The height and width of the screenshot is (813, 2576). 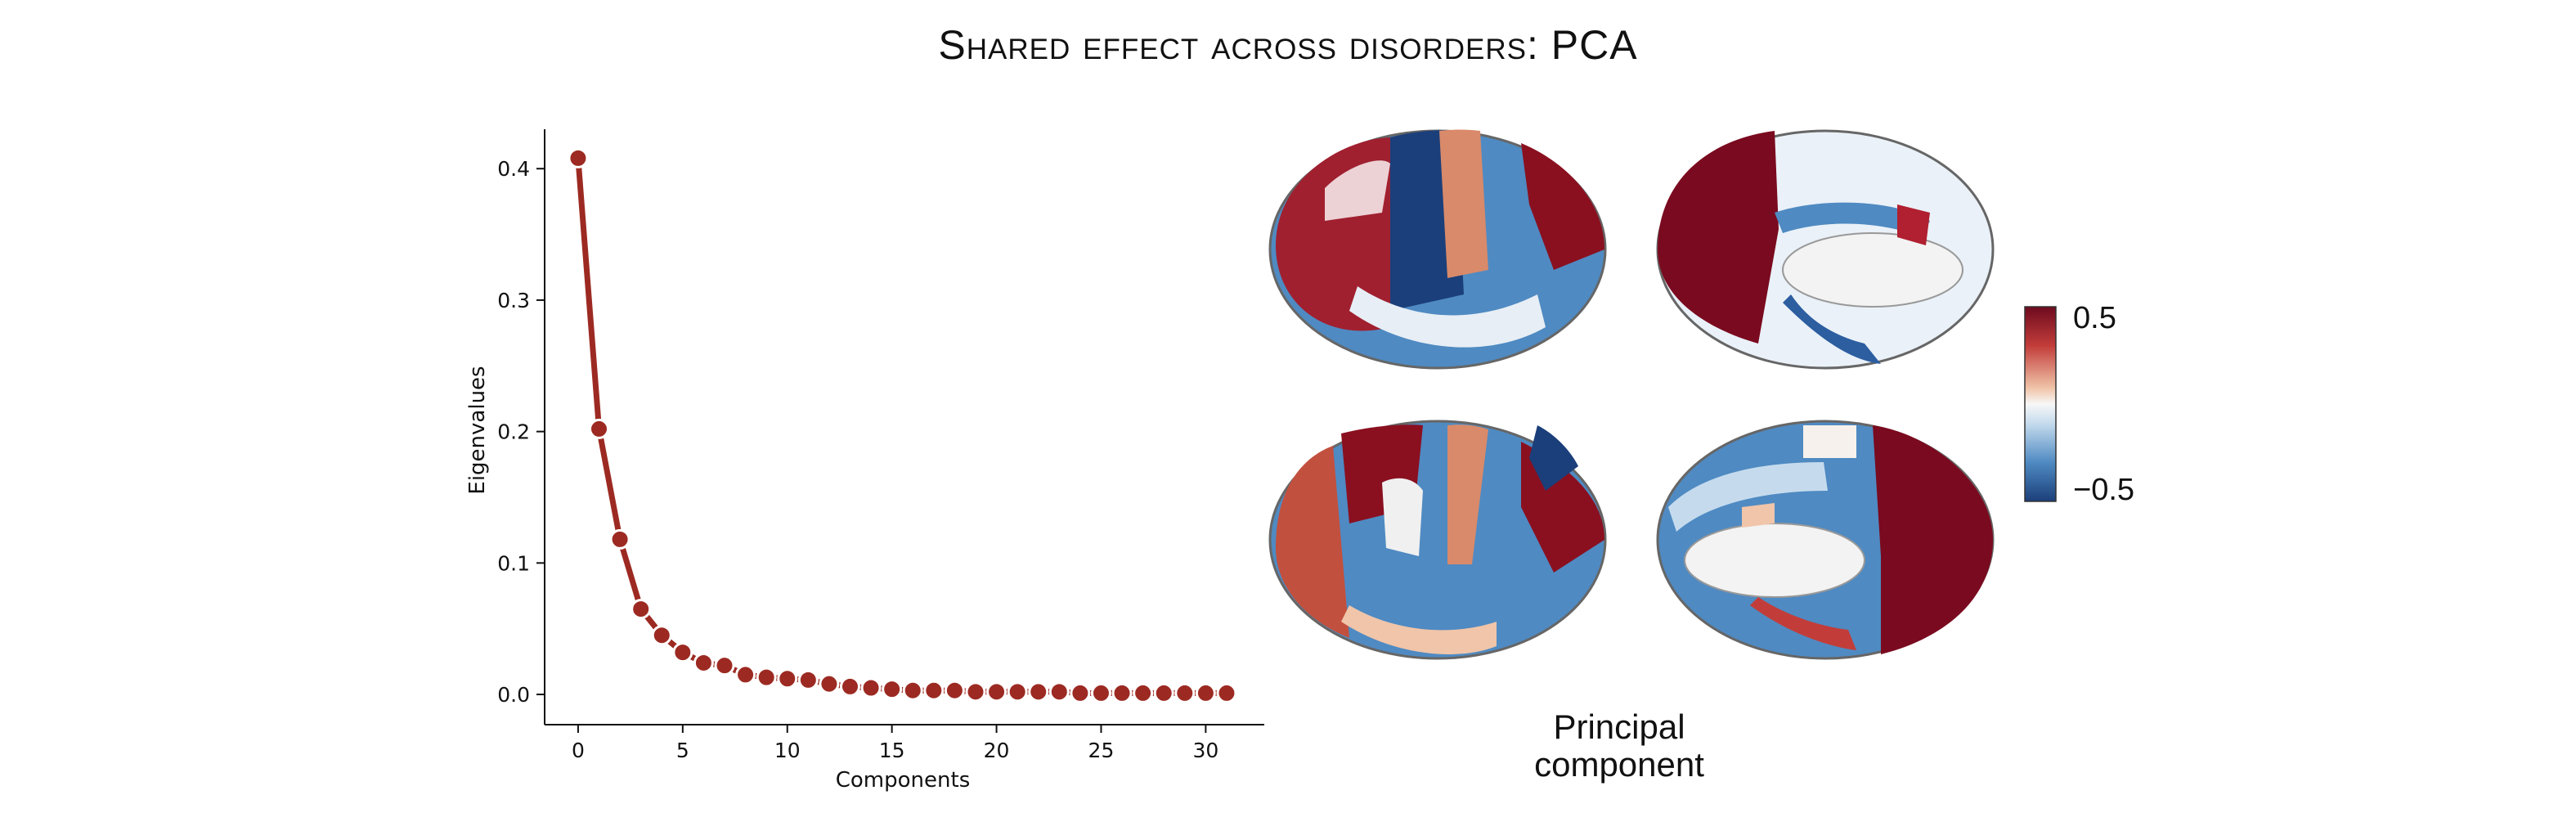 I want to click on y-axis-label: Eigenvalues, so click(x=477, y=430).